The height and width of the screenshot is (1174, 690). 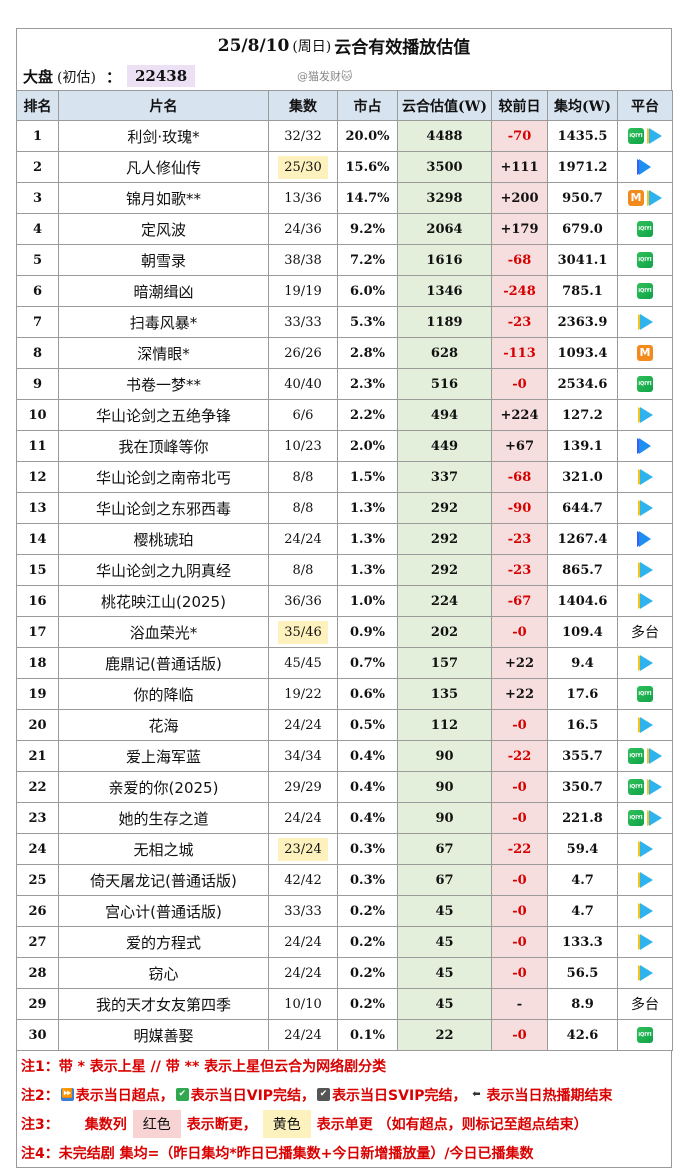 I want to click on episodes-cell: 6/6, so click(x=303, y=415).